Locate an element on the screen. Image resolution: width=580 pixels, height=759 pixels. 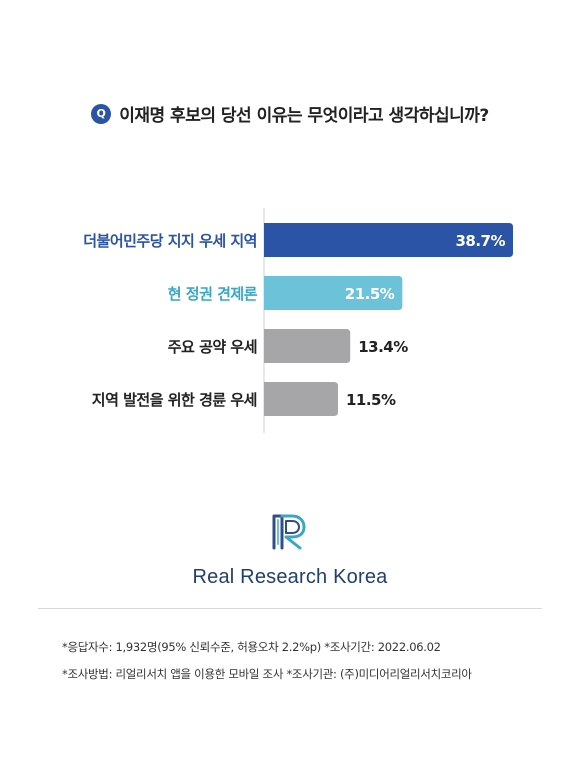
value-label: 11.5% is located at coordinates (371, 400).